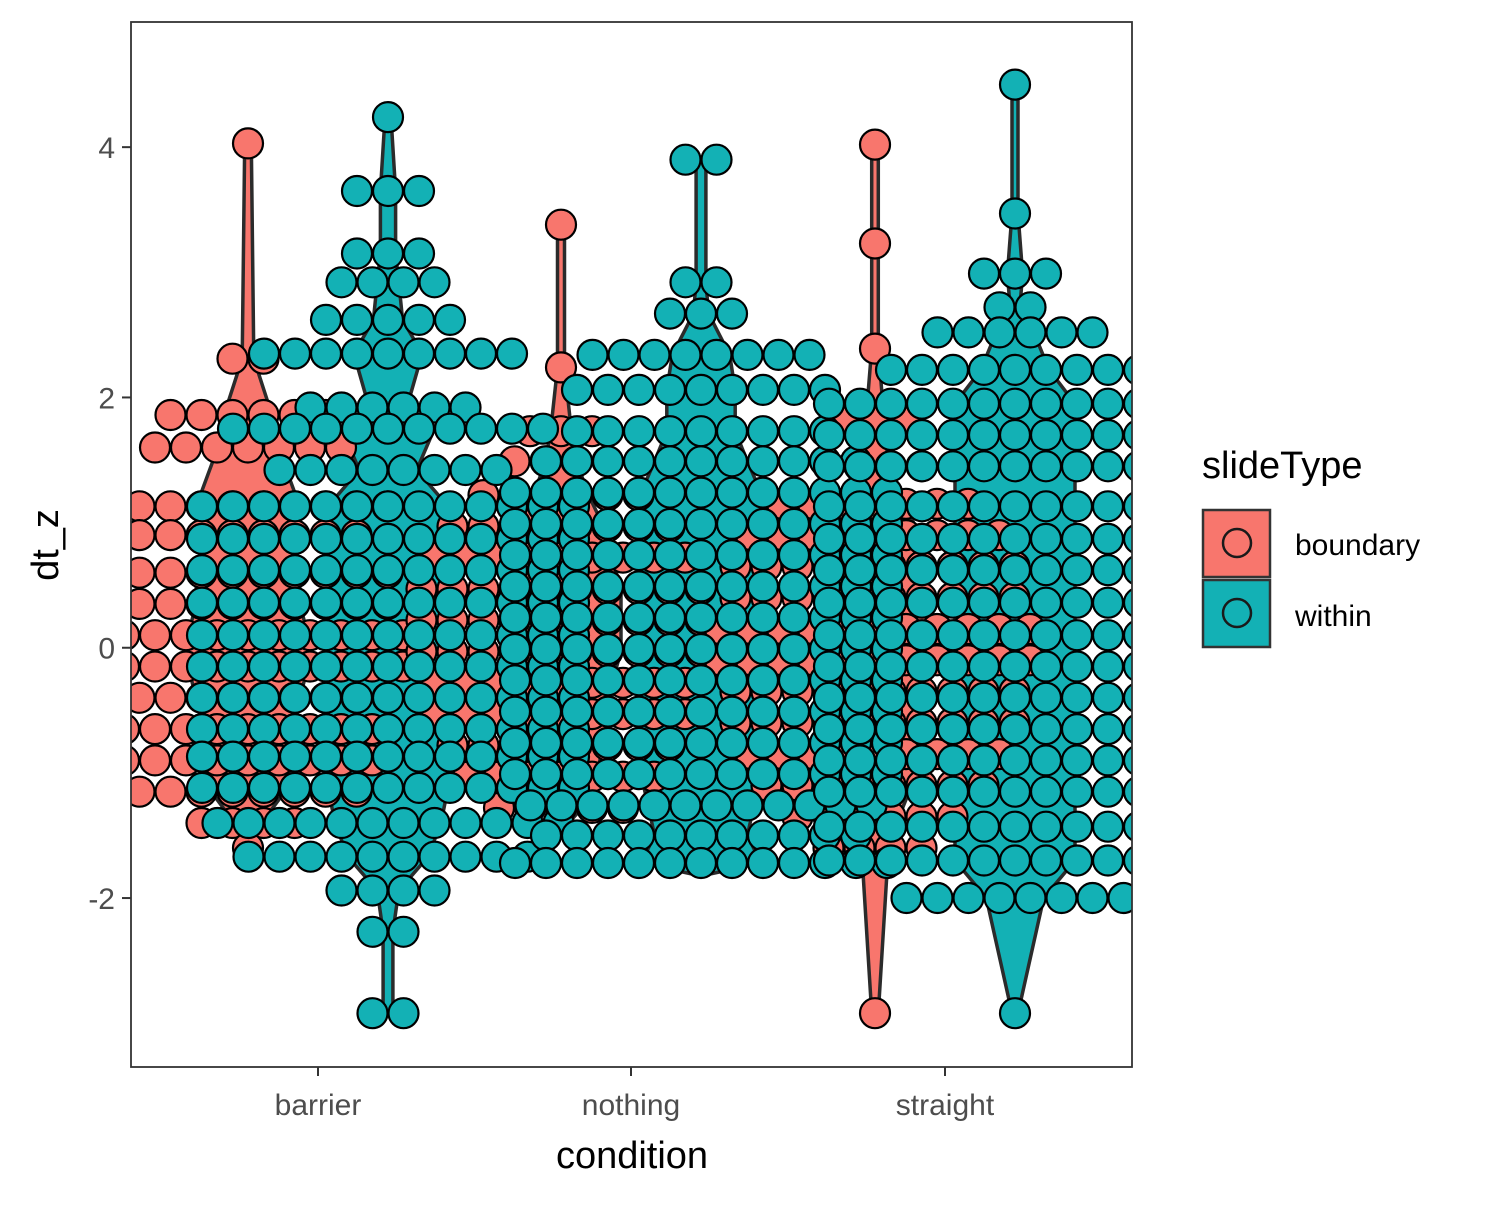 The width and height of the screenshot is (1500, 1205). Describe the element at coordinates (561, 367) in the screenshot. I see `dot-boundary-nothing` at that location.